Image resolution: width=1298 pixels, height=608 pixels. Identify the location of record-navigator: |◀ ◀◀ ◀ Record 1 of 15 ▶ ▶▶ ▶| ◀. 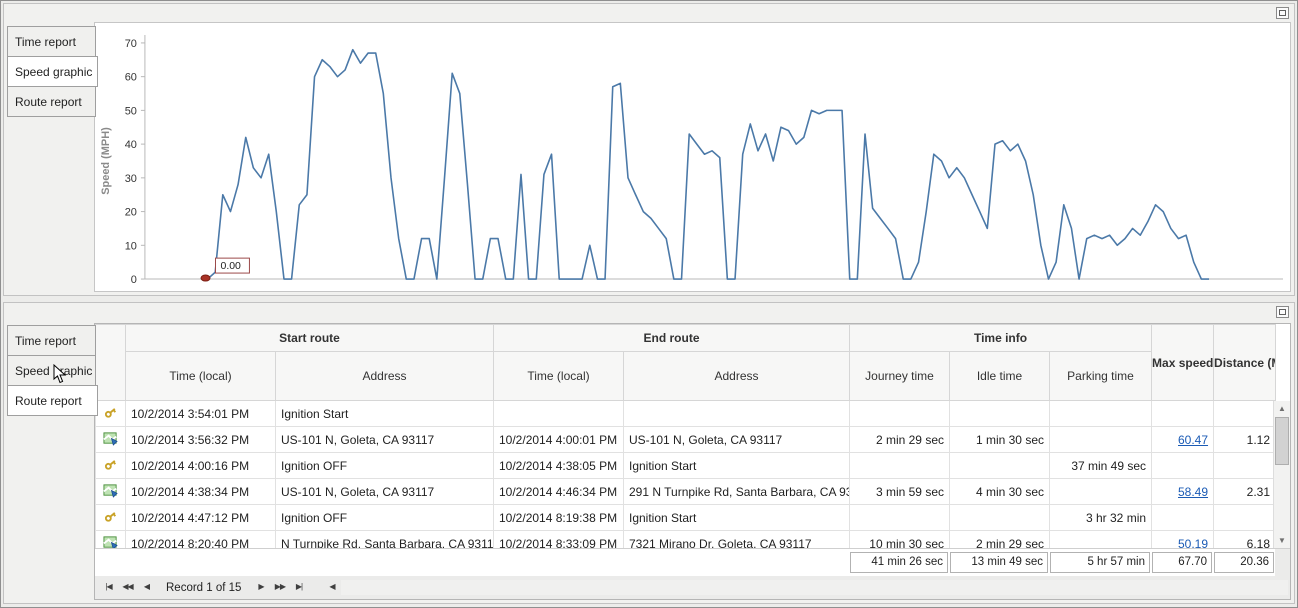
(692, 587).